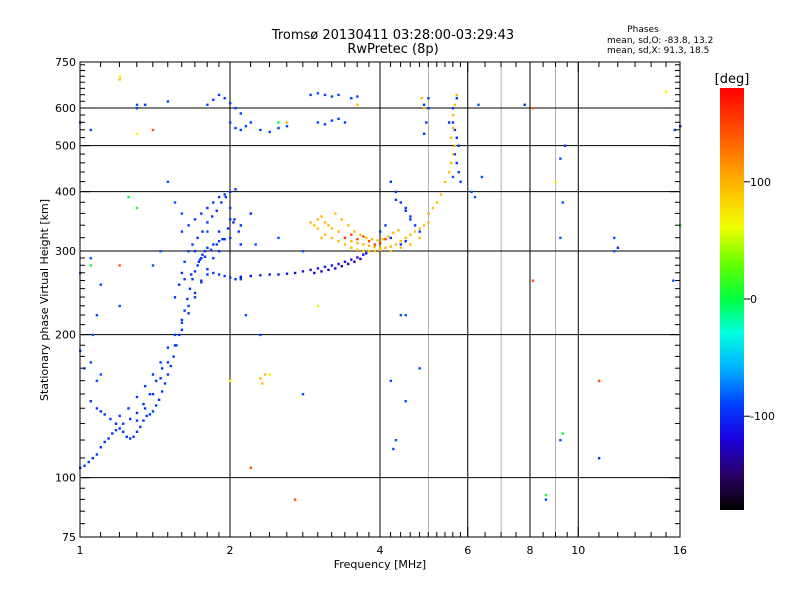  I want to click on x-axis-label: Frequency [MHz], so click(380, 564).